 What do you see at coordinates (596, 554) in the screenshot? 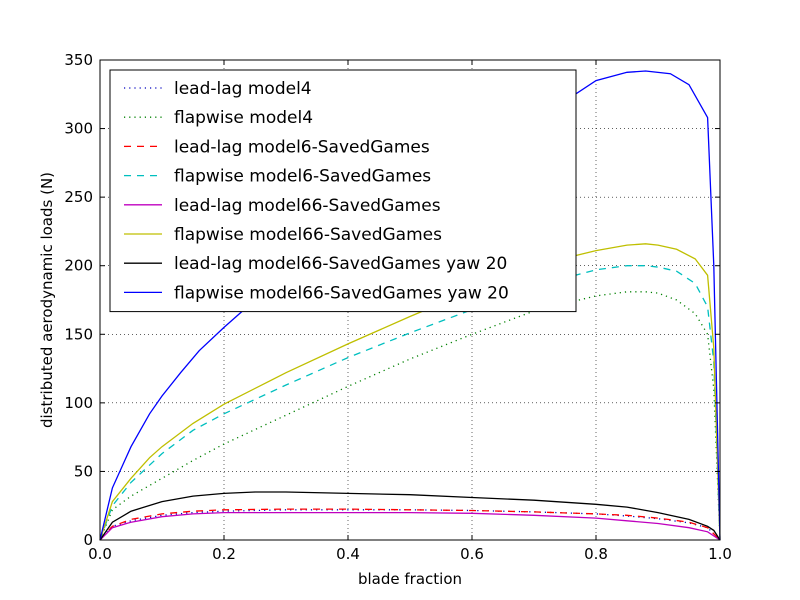
I see `x-tick-label: 0.8` at bounding box center [596, 554].